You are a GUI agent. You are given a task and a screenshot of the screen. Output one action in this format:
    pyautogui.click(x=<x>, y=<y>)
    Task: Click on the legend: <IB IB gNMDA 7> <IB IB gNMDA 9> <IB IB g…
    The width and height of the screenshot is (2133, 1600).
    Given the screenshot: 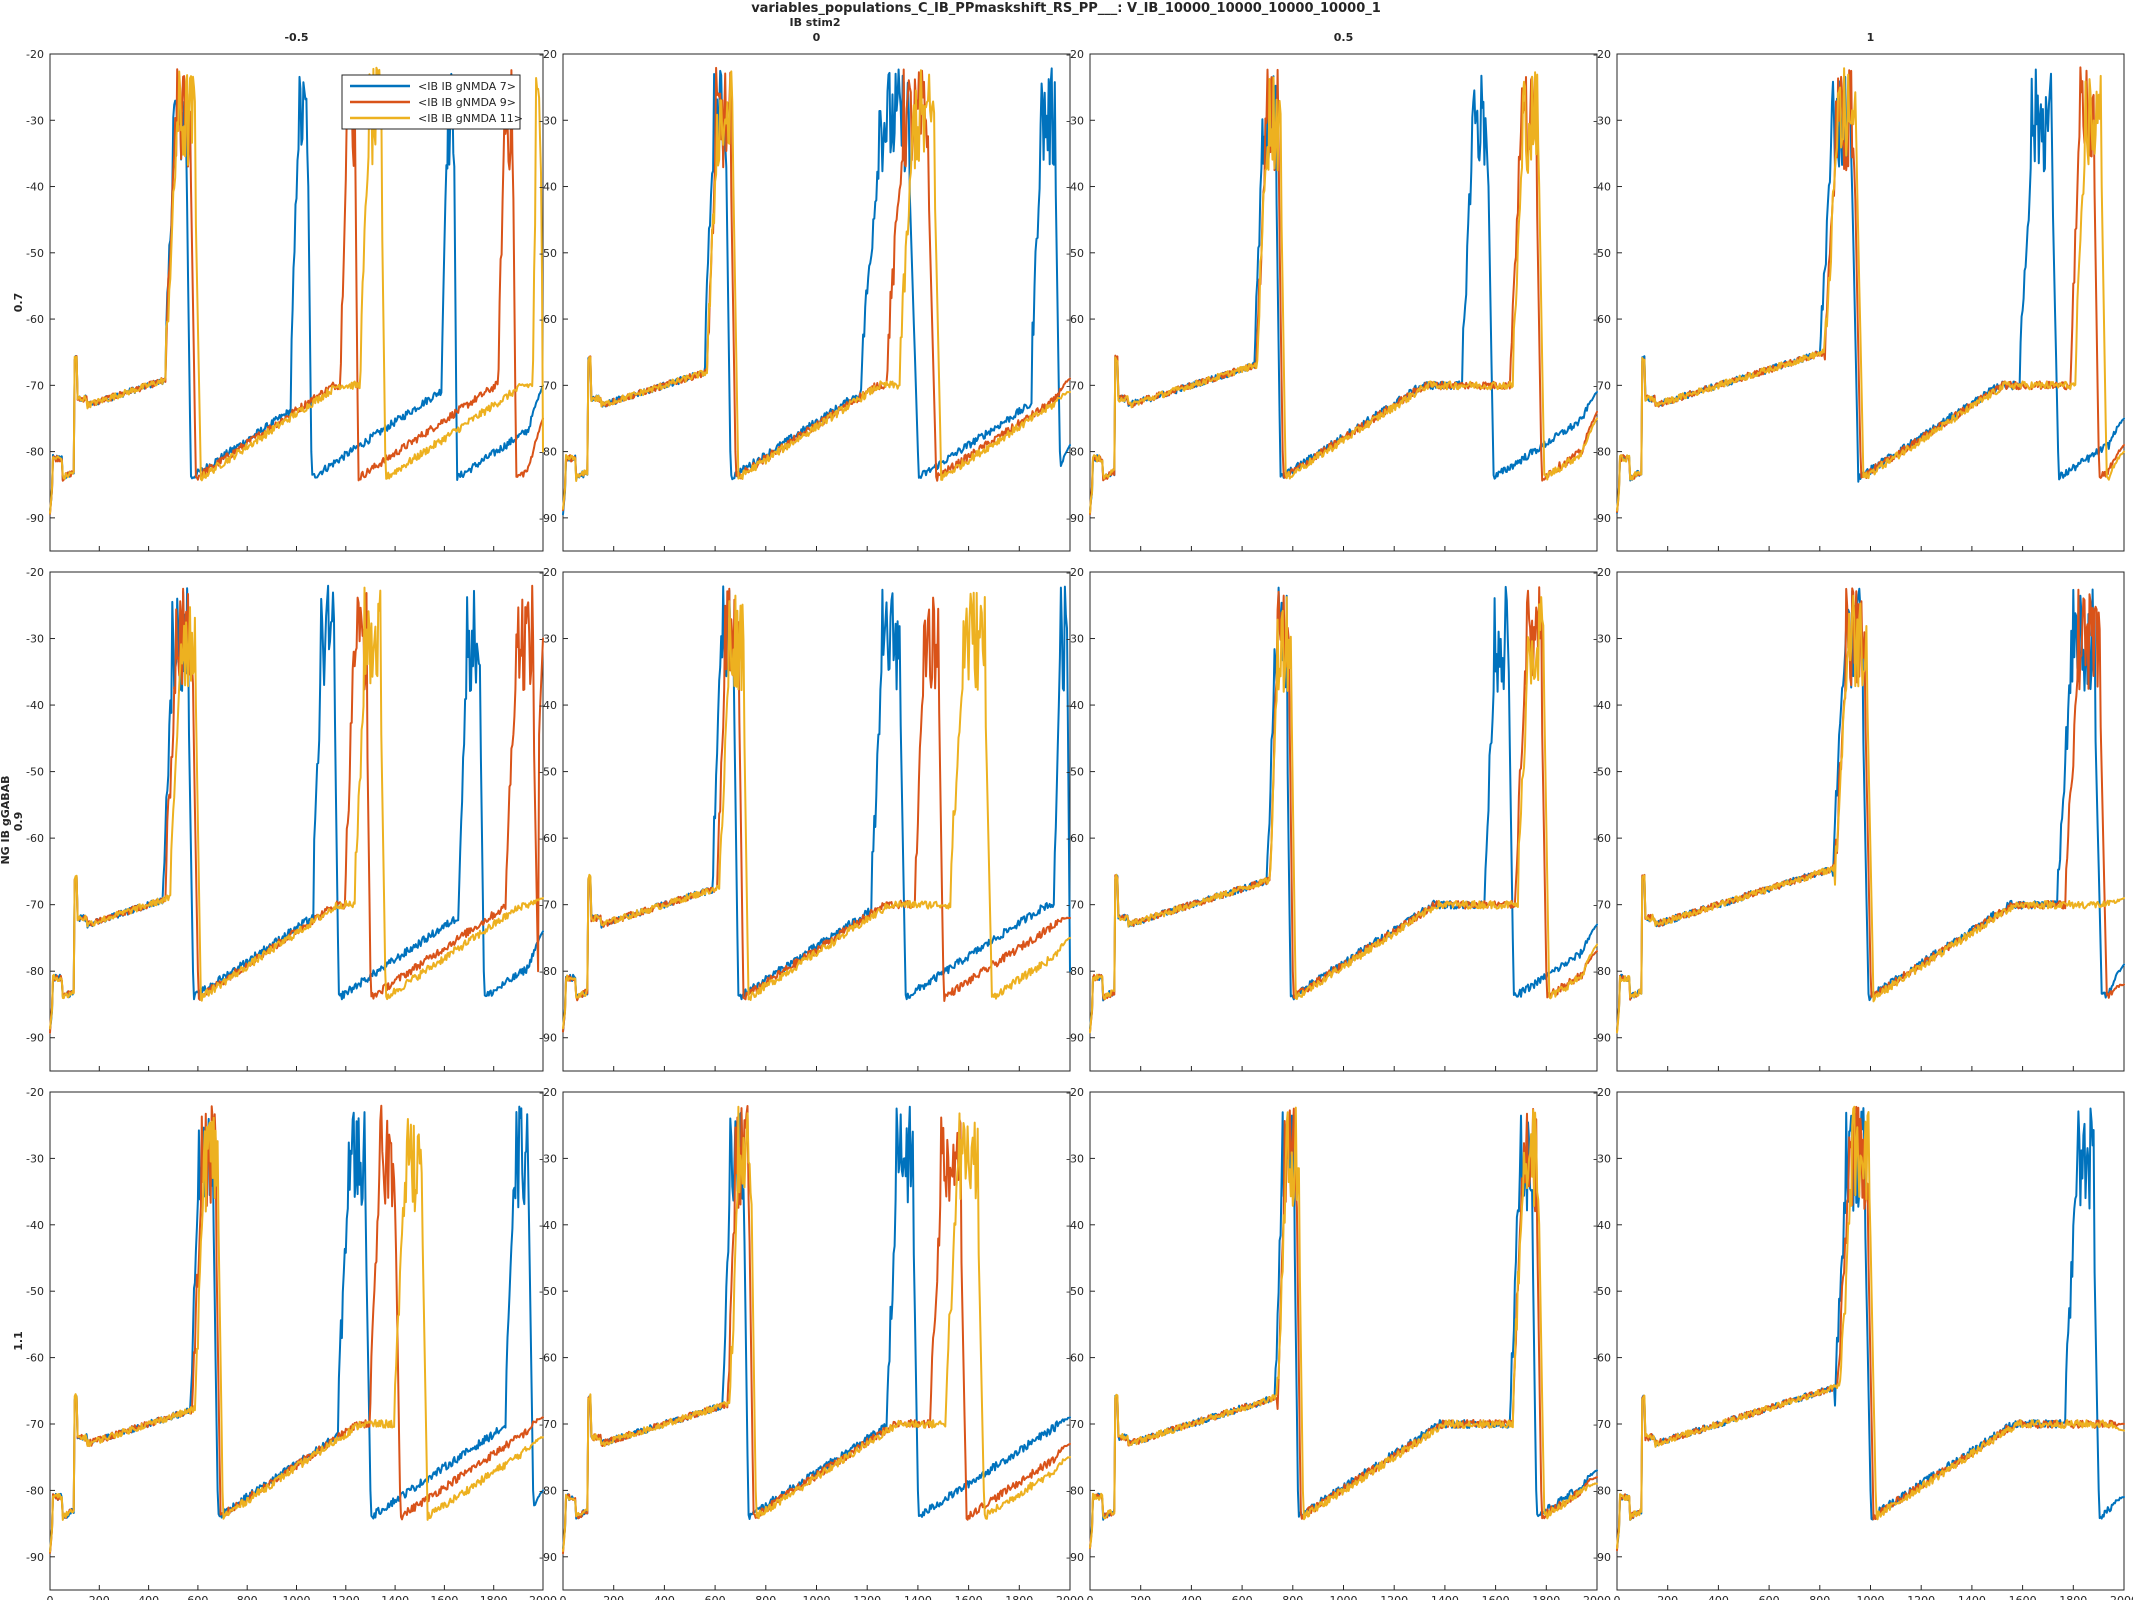 What is the action you would take?
    pyautogui.click(x=432, y=102)
    